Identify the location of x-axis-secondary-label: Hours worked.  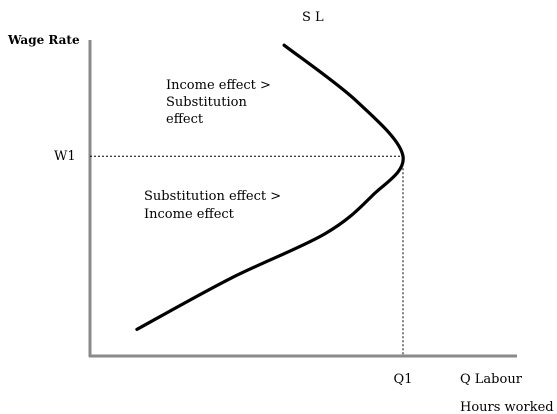
(507, 407).